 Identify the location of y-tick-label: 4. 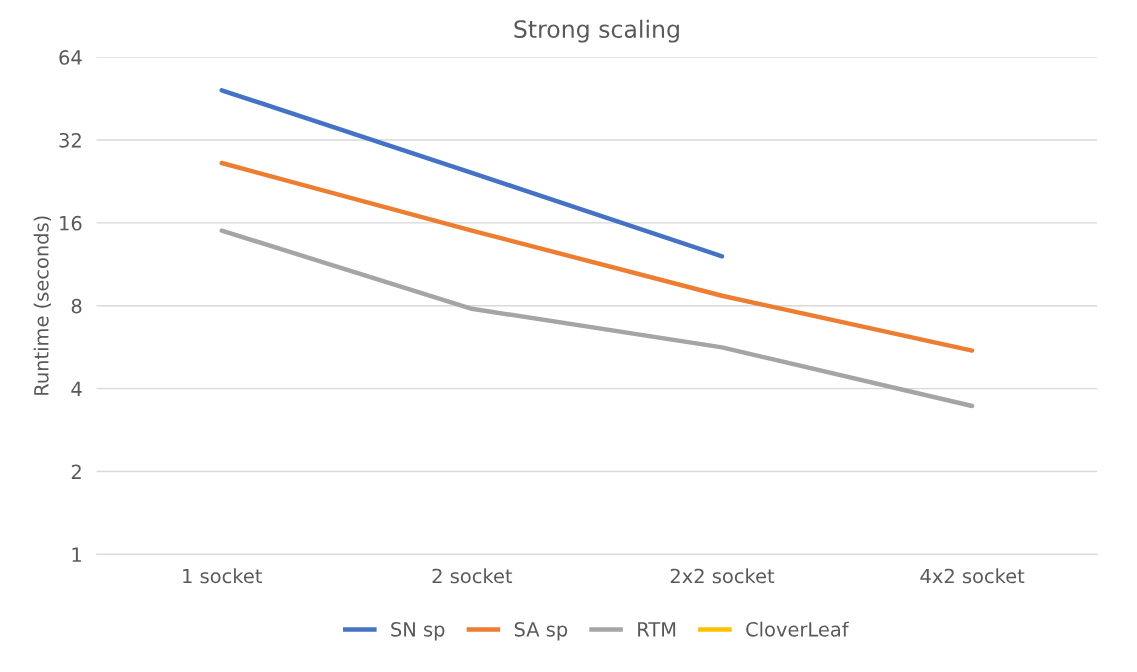
(76, 389).